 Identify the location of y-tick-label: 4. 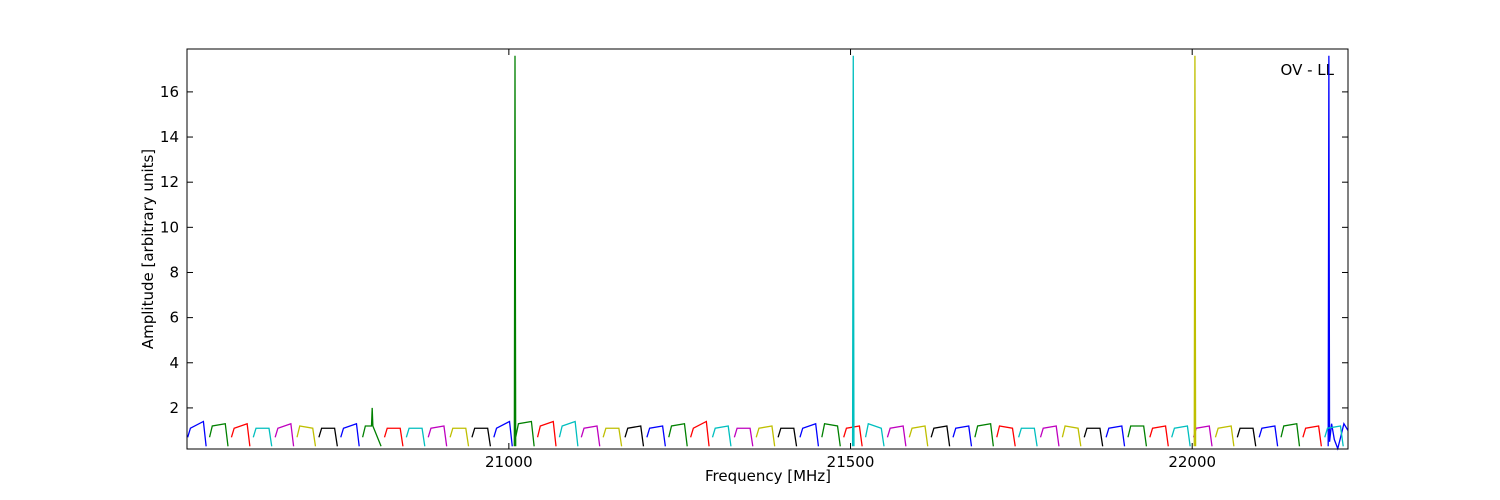
(174, 363).